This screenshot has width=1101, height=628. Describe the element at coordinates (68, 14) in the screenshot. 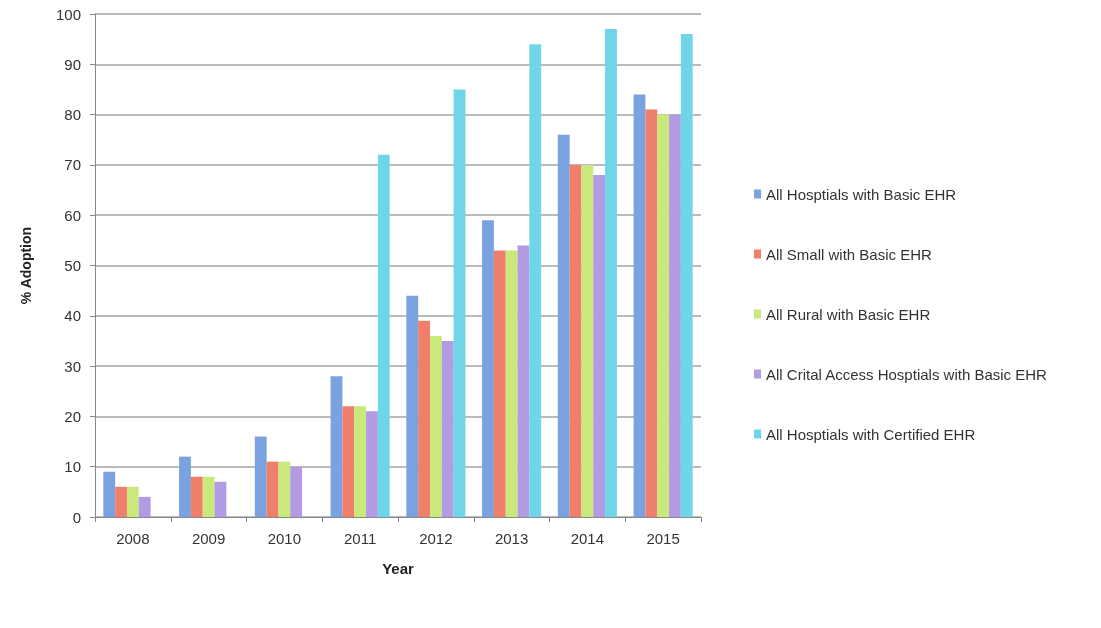

I see `y-tick-label: 100` at that location.